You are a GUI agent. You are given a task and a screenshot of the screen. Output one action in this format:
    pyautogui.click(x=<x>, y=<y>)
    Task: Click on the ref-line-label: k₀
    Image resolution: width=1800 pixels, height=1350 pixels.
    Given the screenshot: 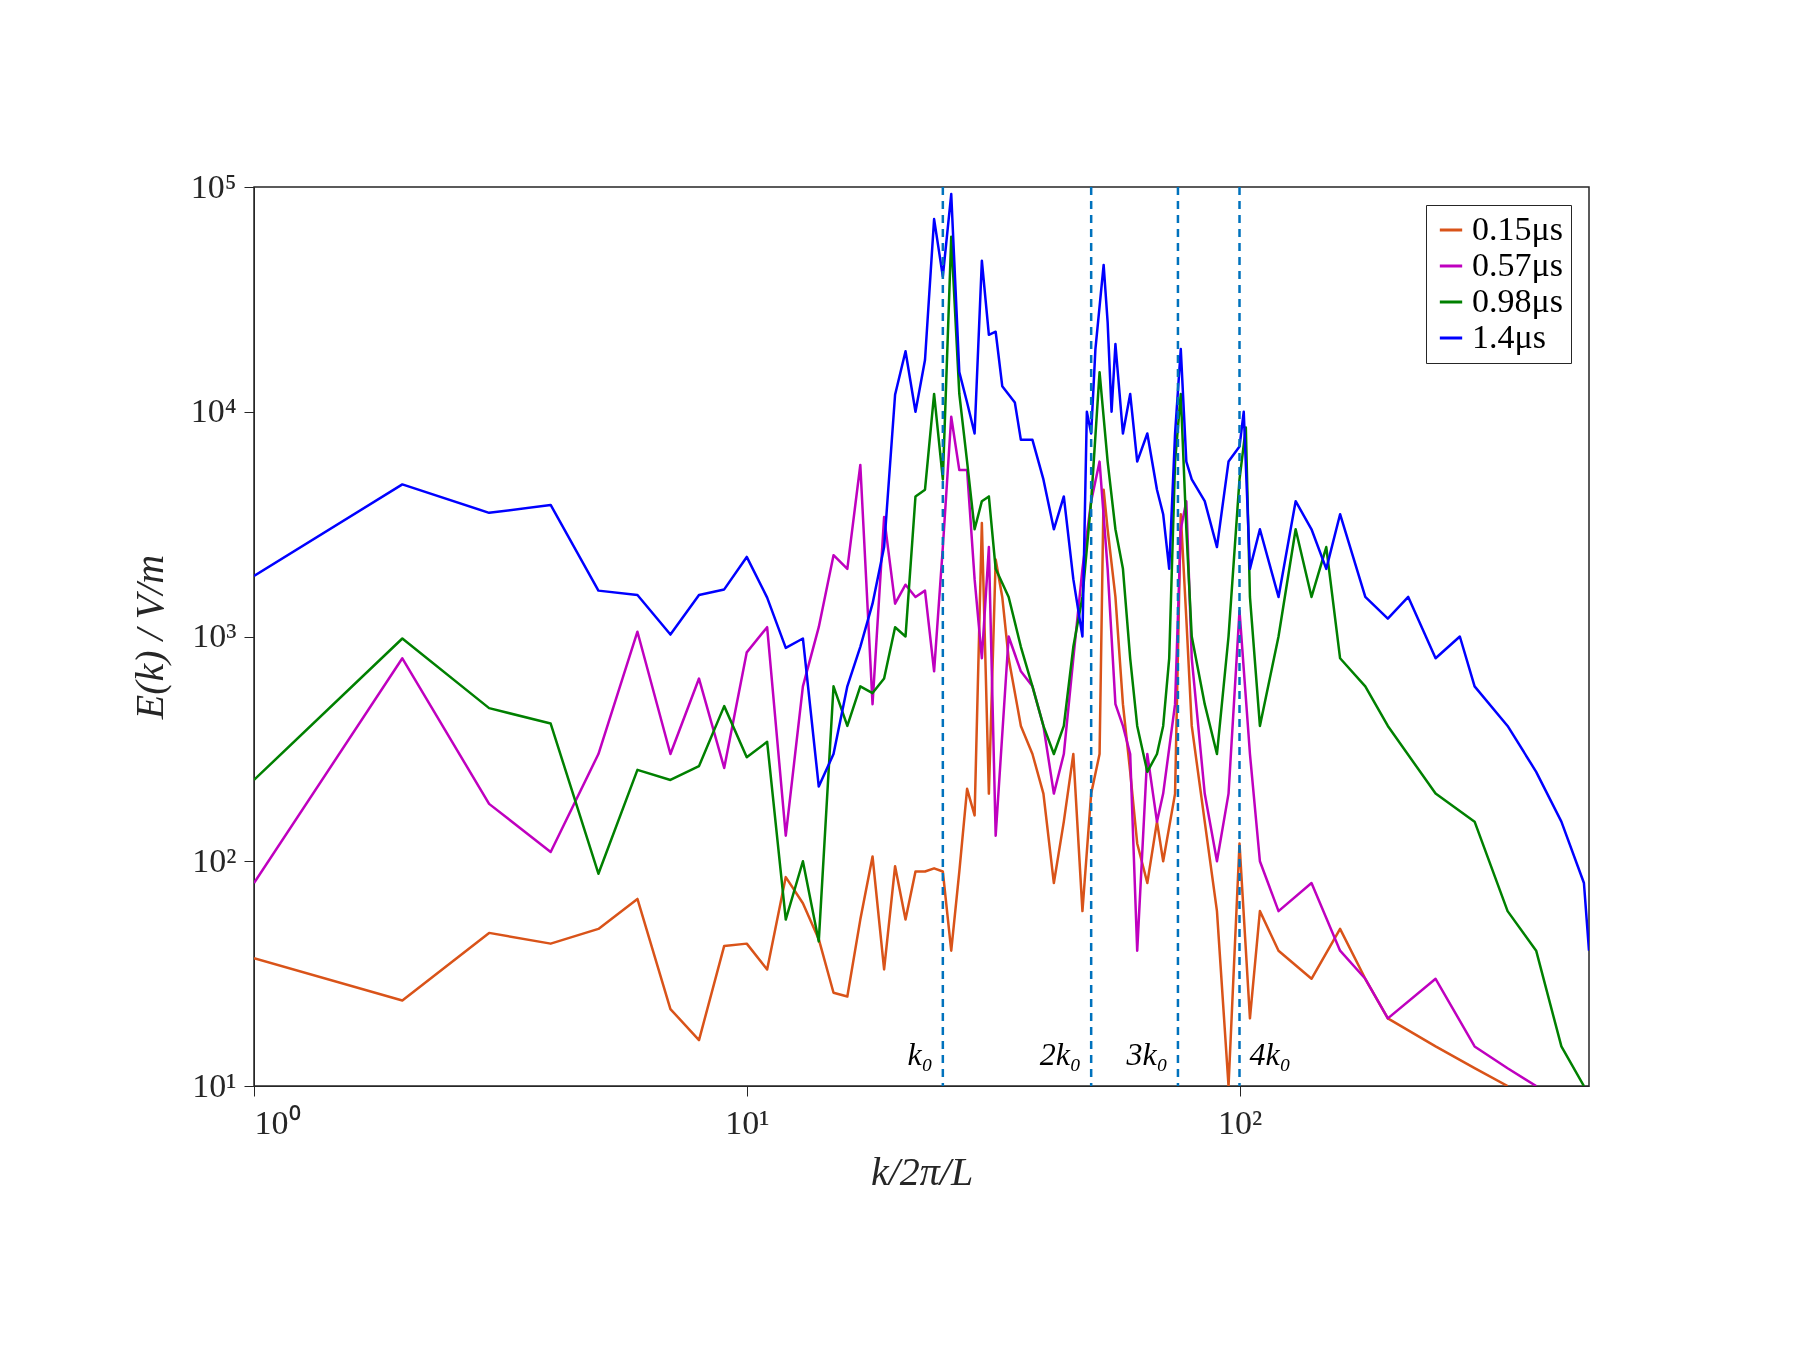 What is the action you would take?
    pyautogui.click(x=920, y=1054)
    